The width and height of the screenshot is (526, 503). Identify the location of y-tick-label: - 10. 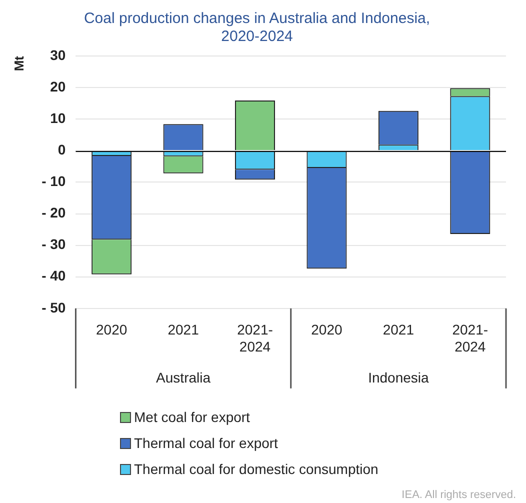
(54, 181).